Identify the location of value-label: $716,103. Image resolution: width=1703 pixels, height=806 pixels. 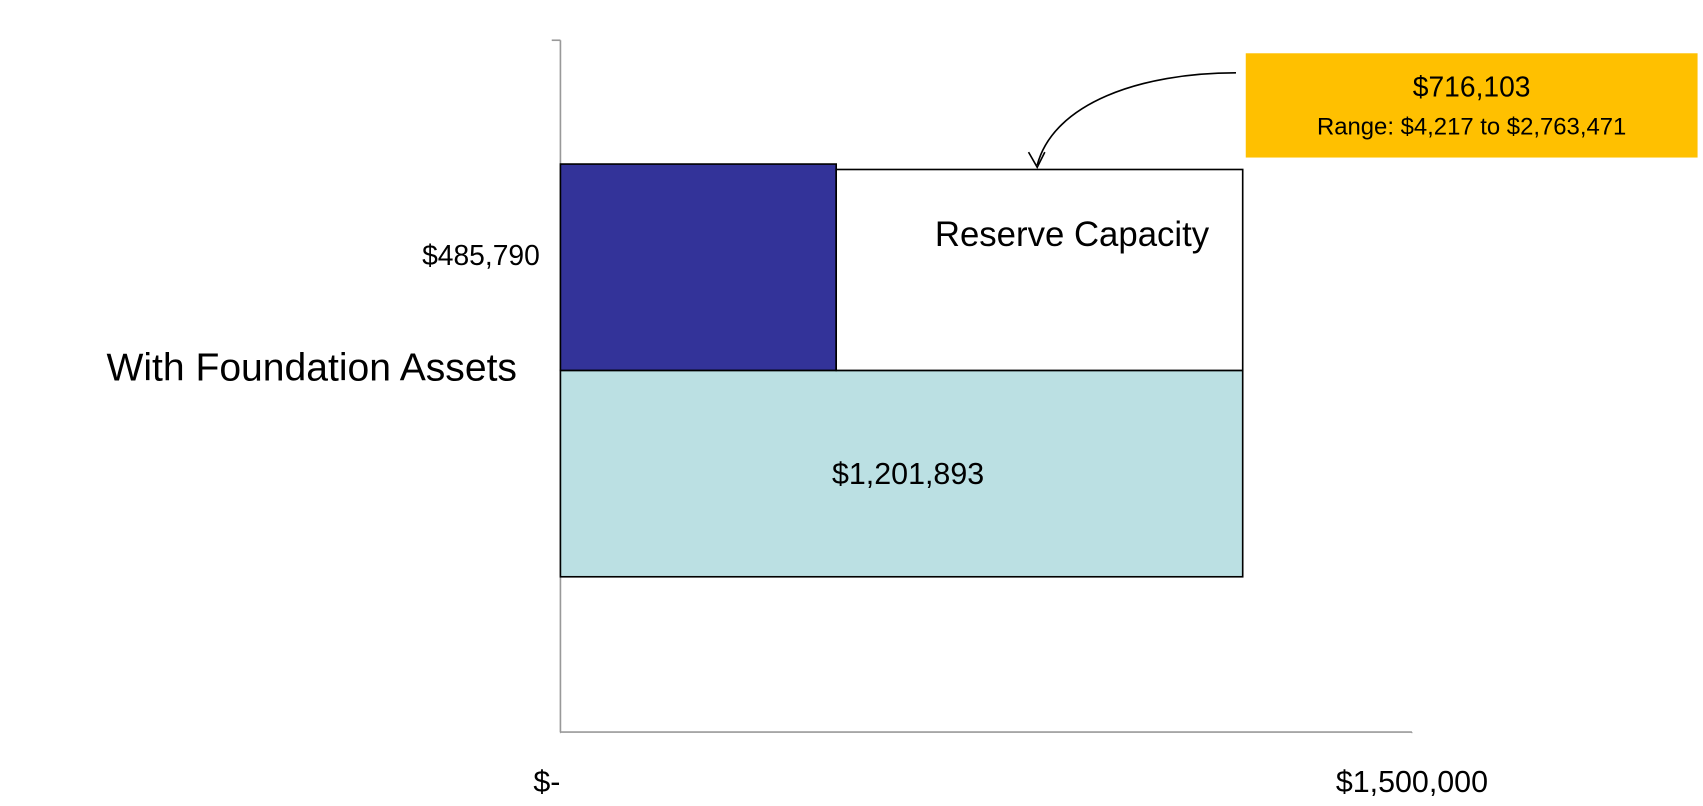
(1472, 87).